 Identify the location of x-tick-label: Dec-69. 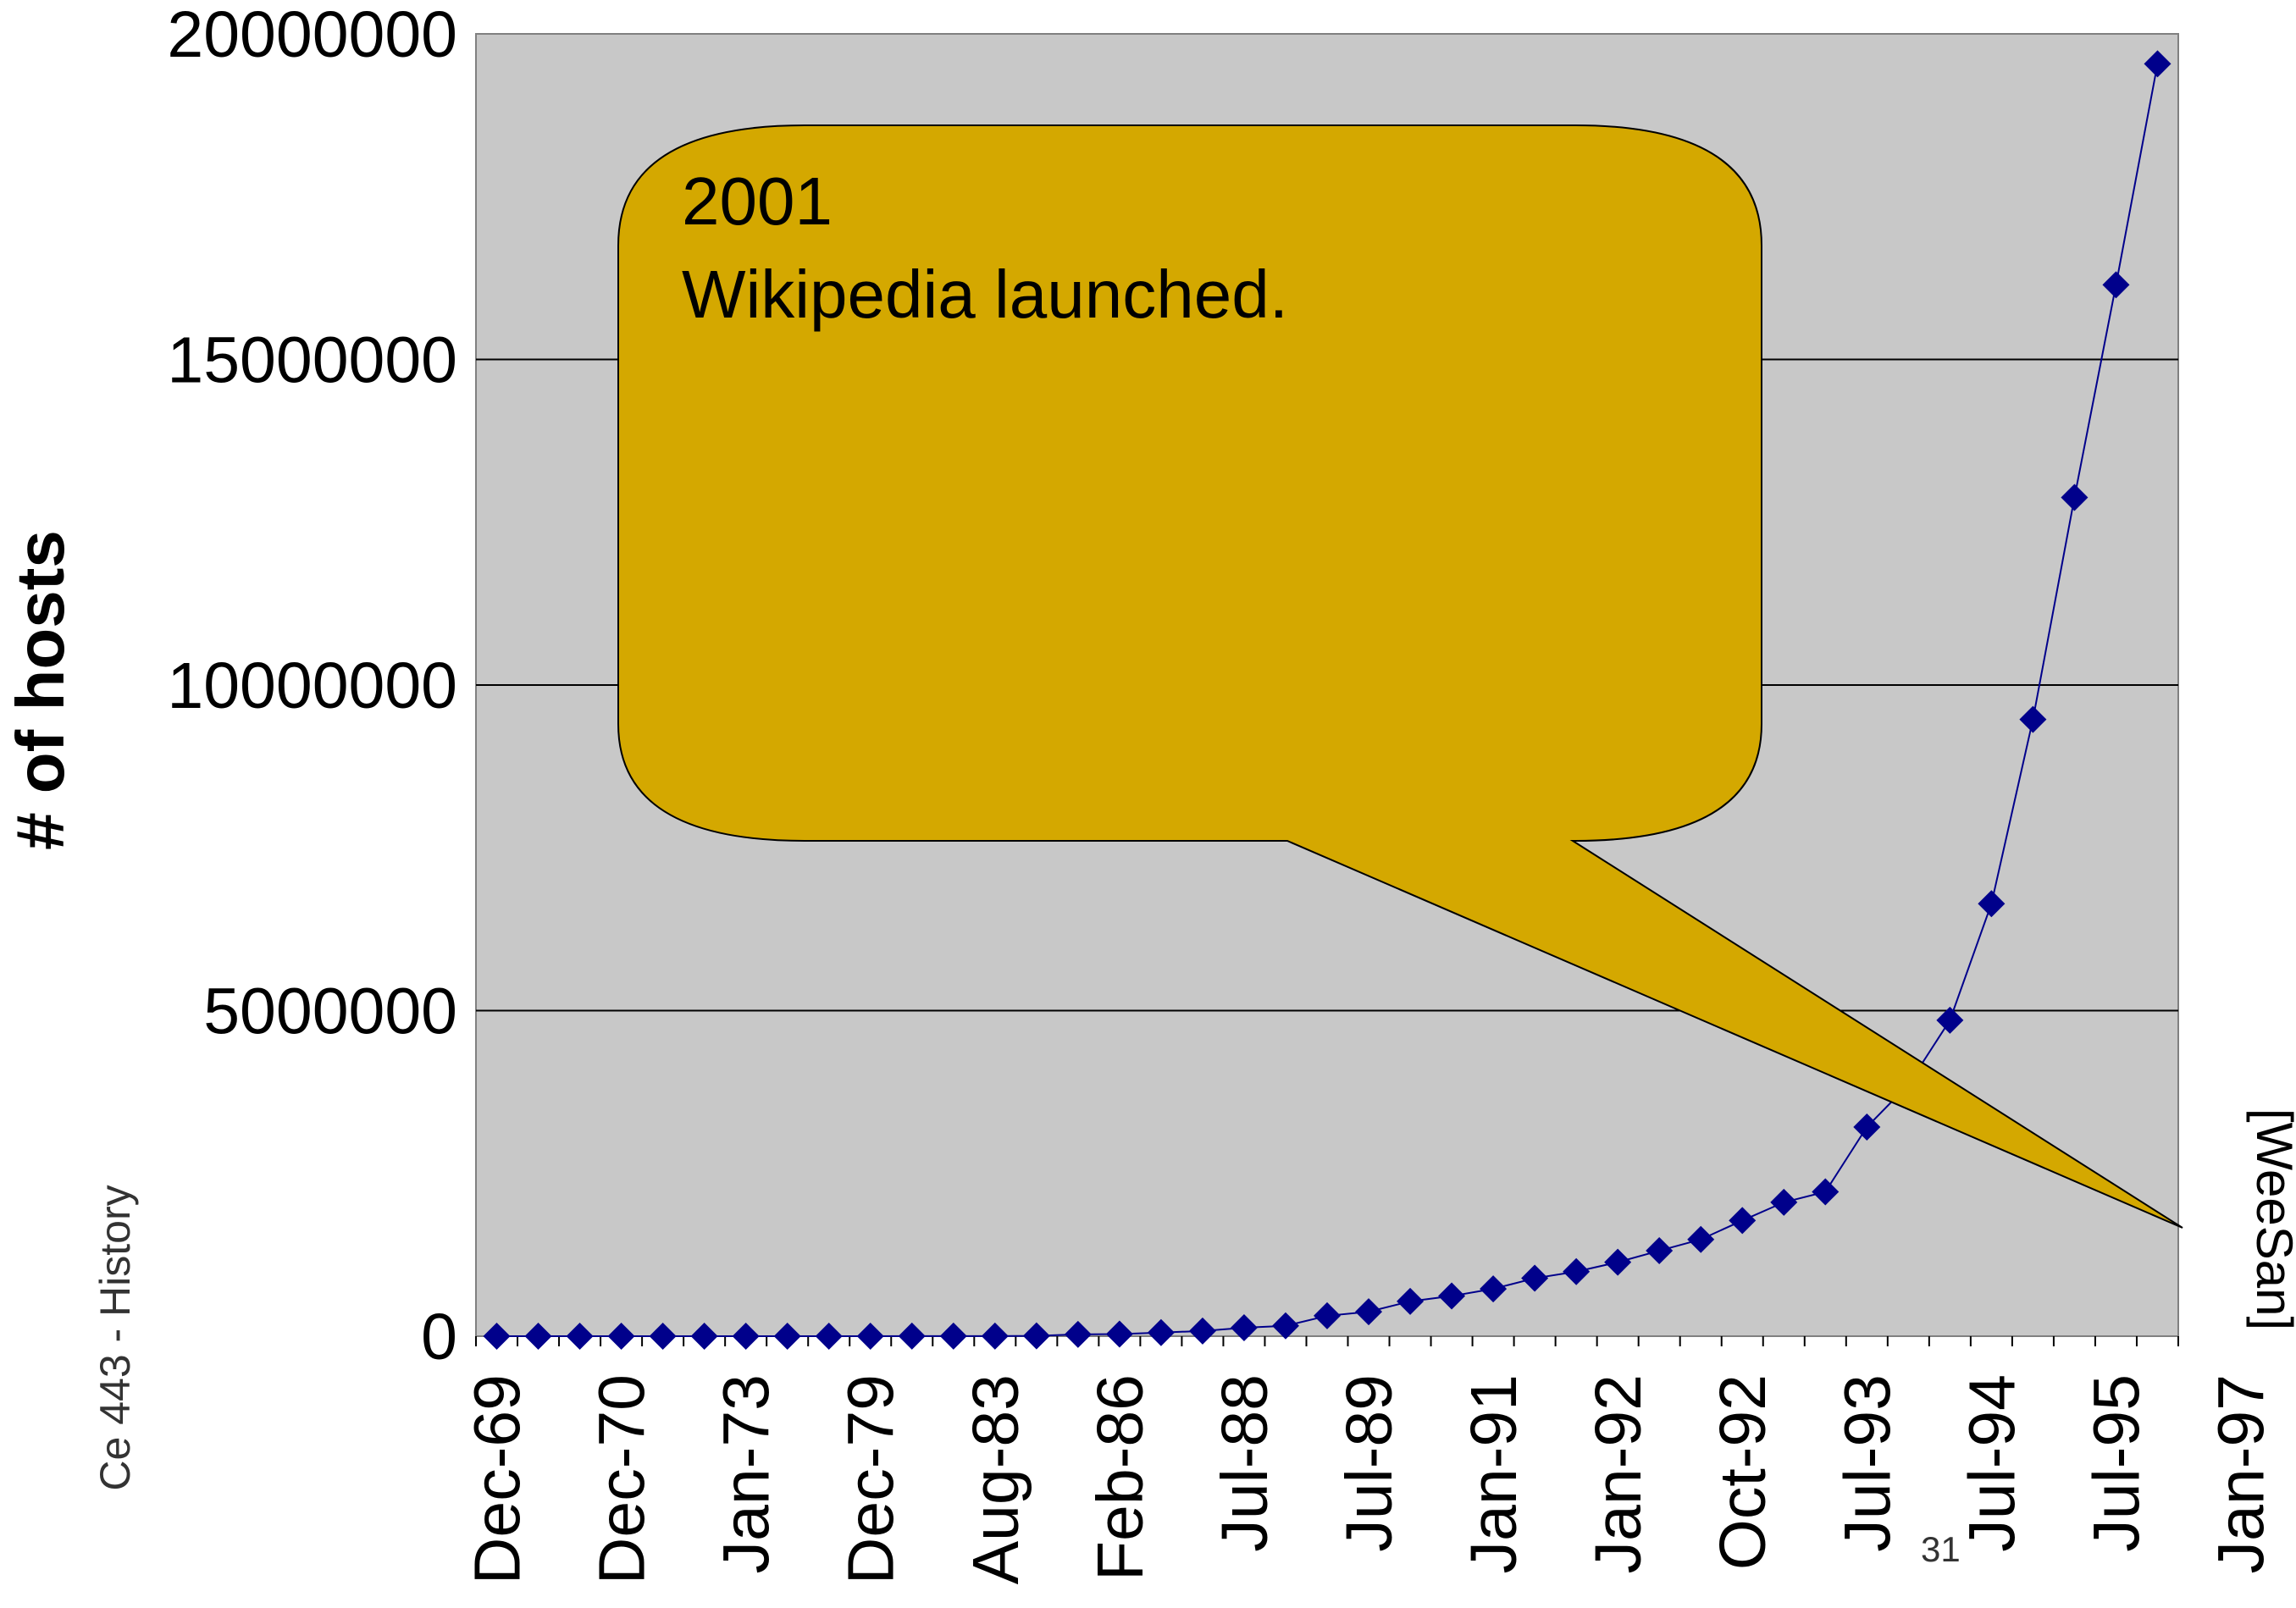
(498, 1479).